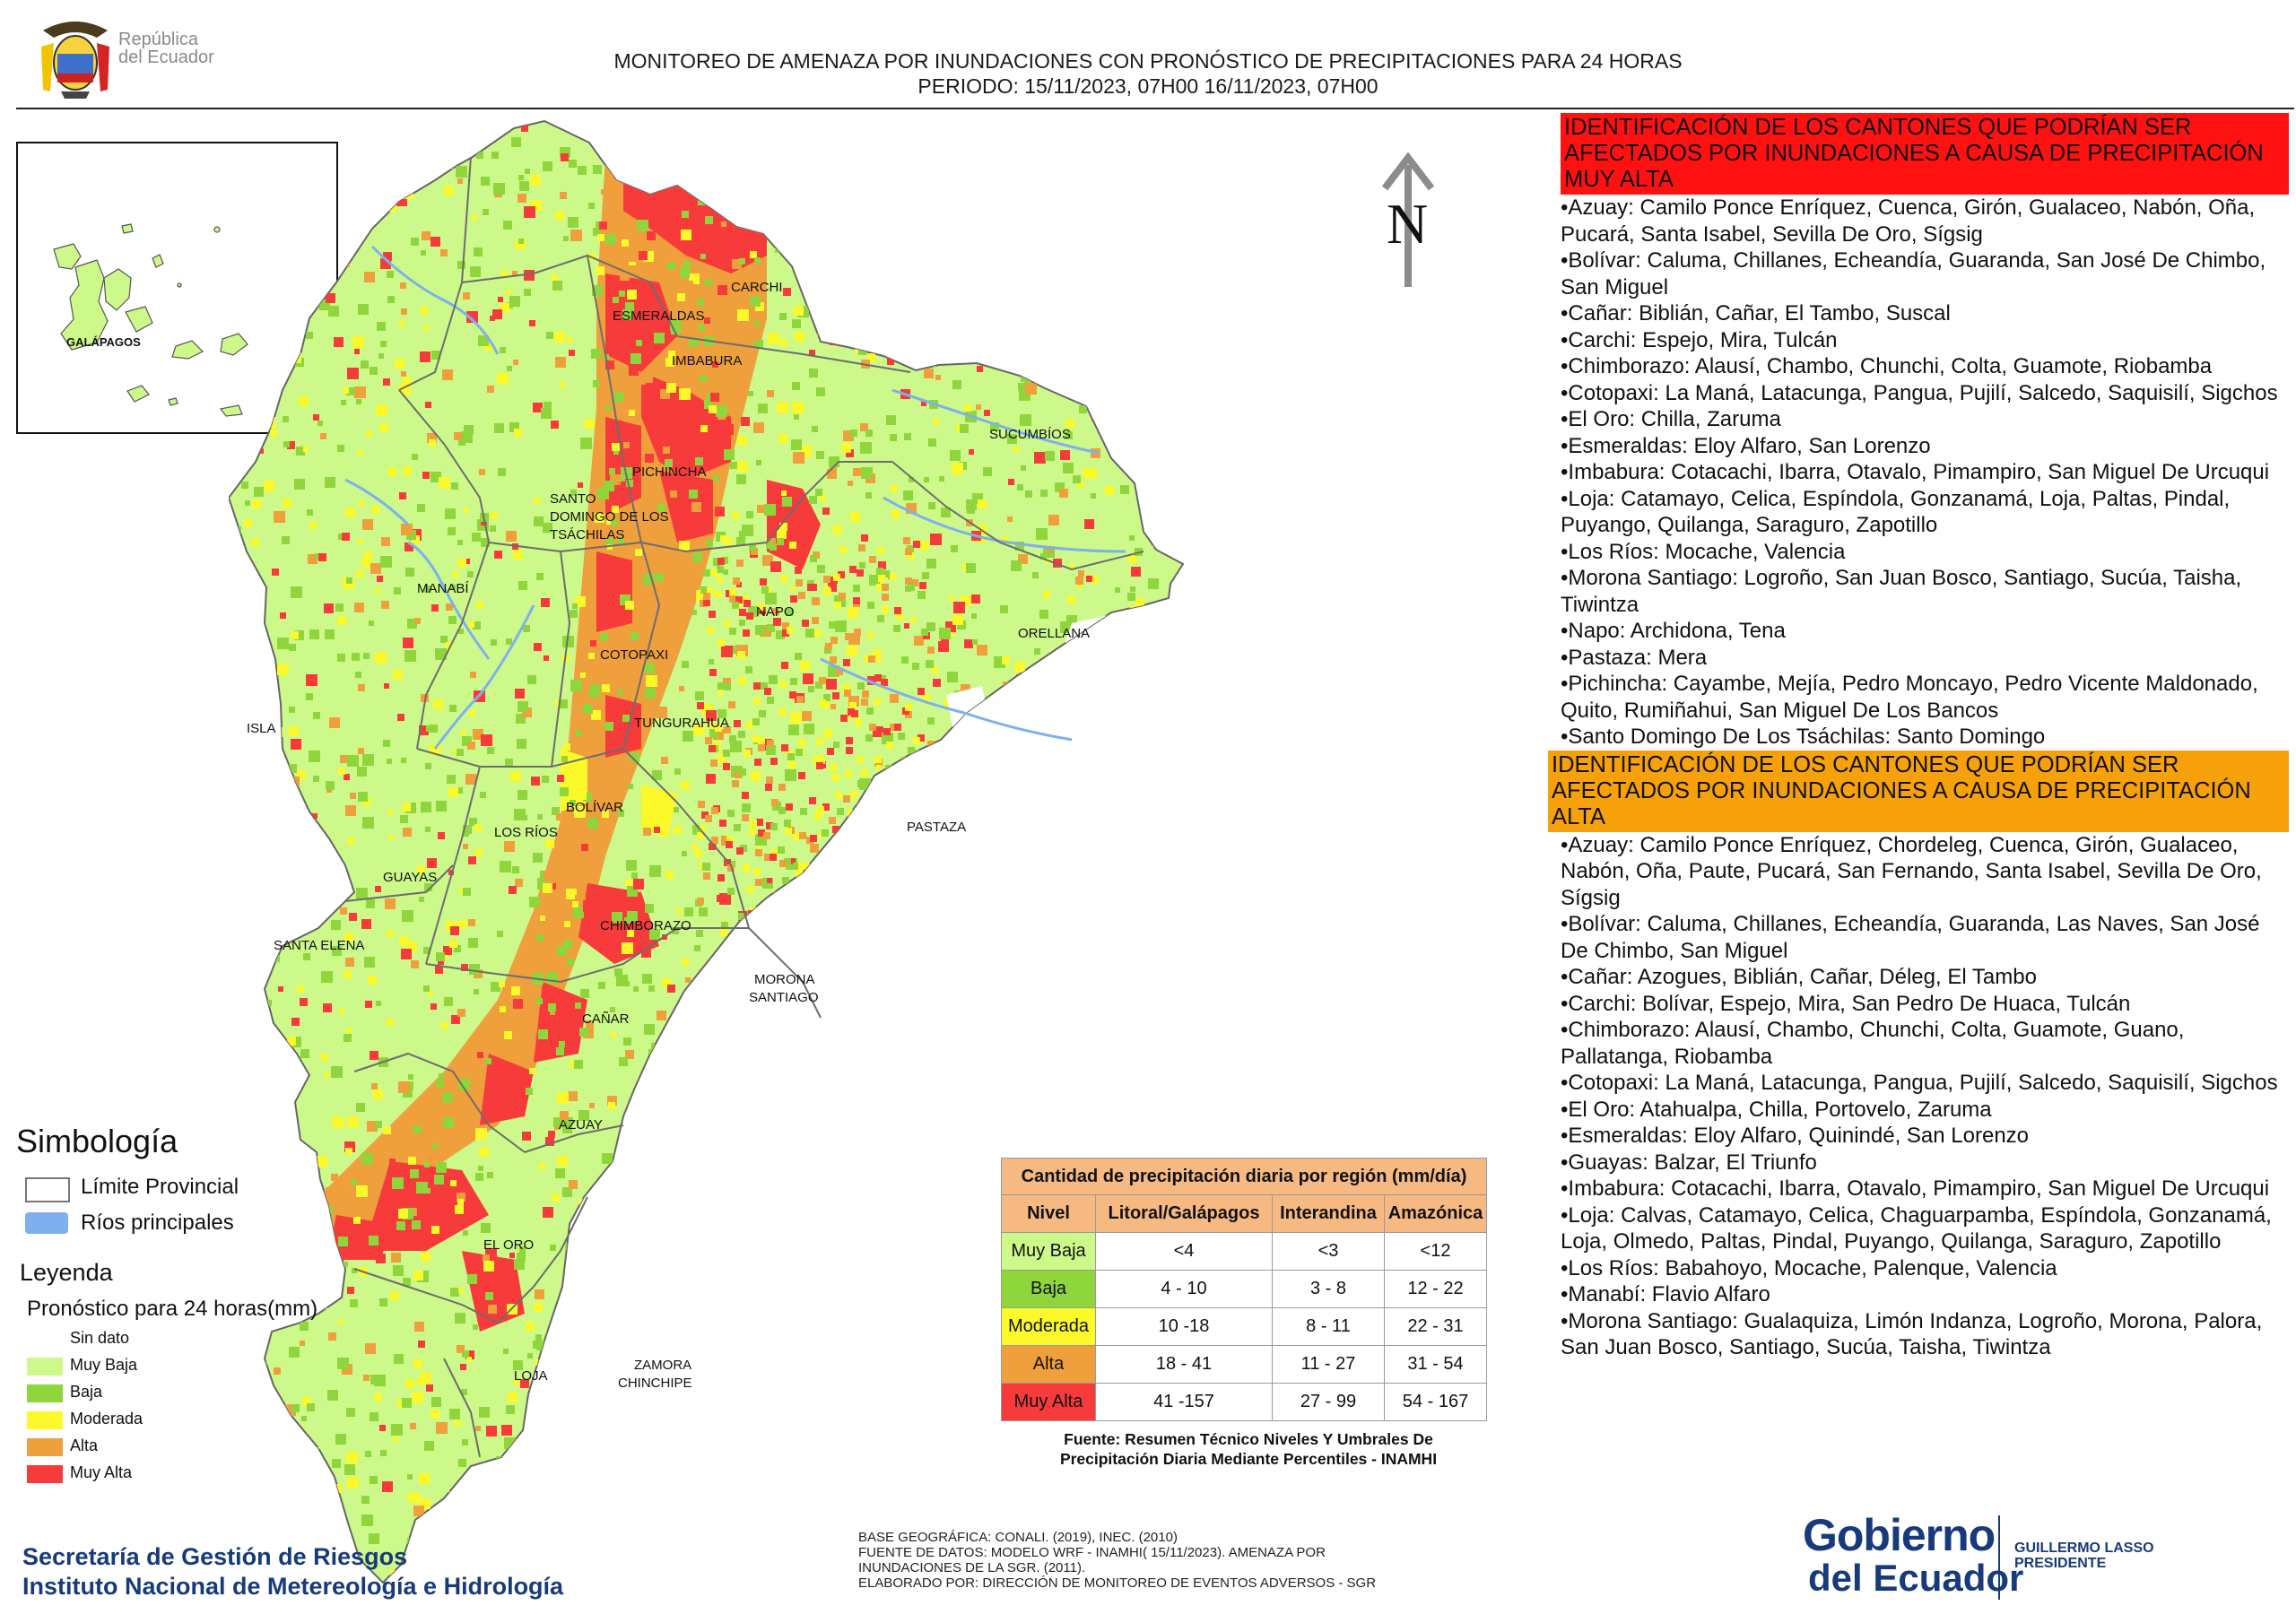 The image size is (2296, 1623). What do you see at coordinates (1925, 552) in the screenshot?
I see `canton-list-item: Los Ríos: Mocache, Valencia` at bounding box center [1925, 552].